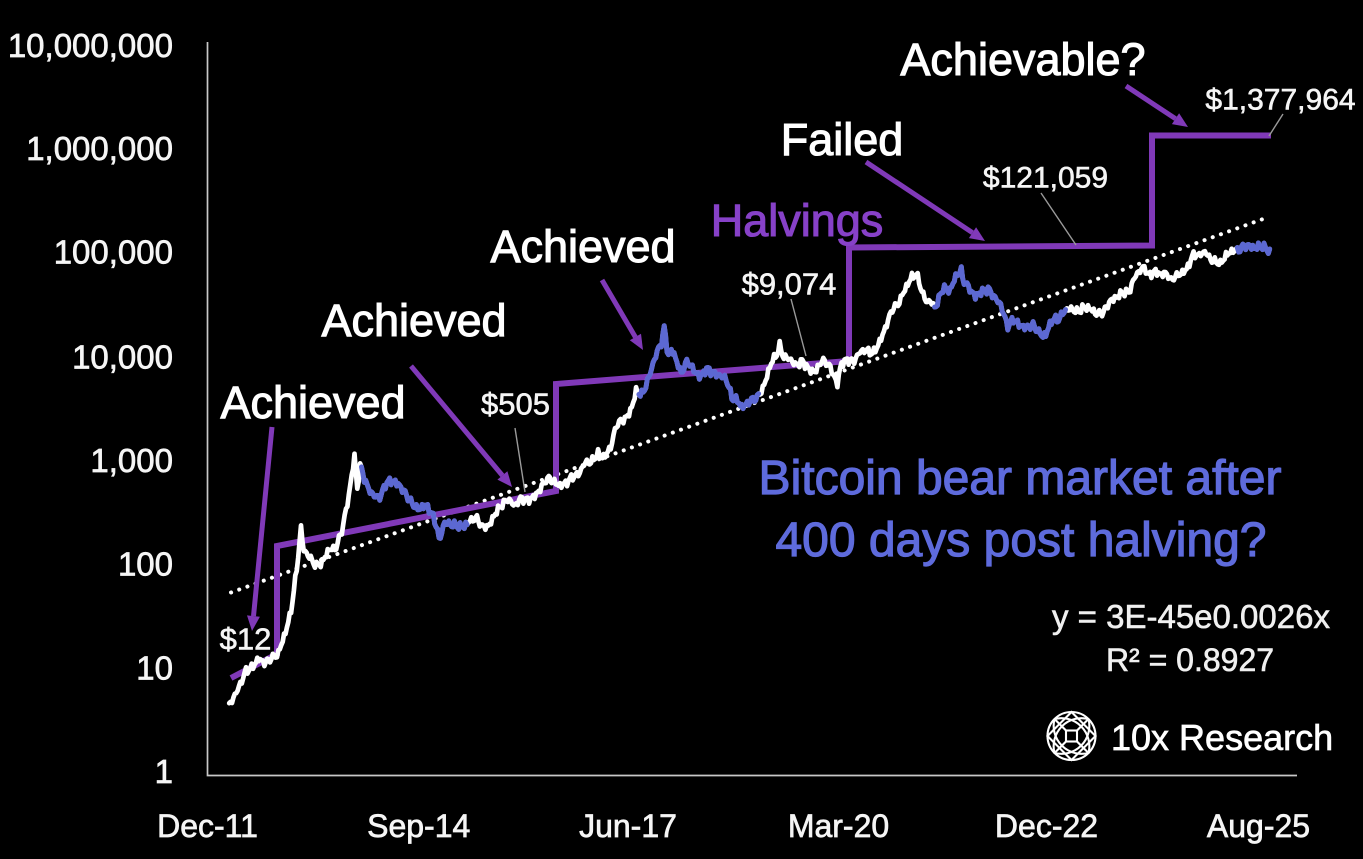  Describe the element at coordinates (515, 404) in the screenshot. I see `svg-text: $505` at that location.